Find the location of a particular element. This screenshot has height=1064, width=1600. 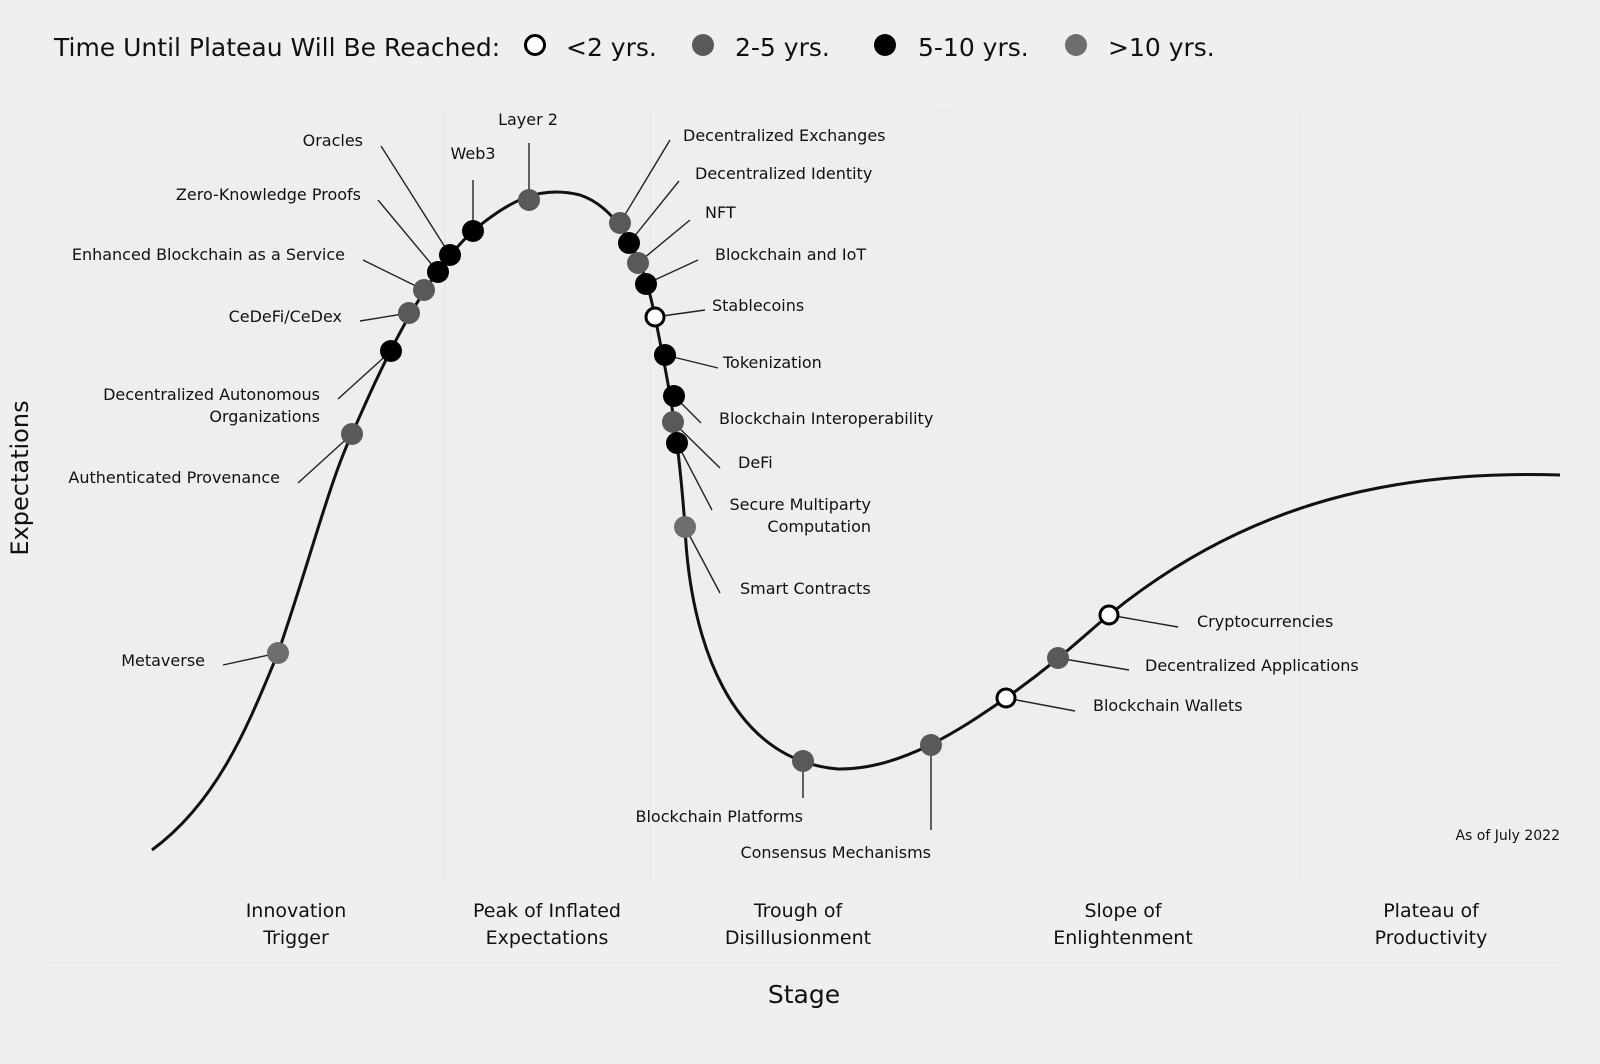

point-cedefi-cedex is located at coordinates (409, 313).